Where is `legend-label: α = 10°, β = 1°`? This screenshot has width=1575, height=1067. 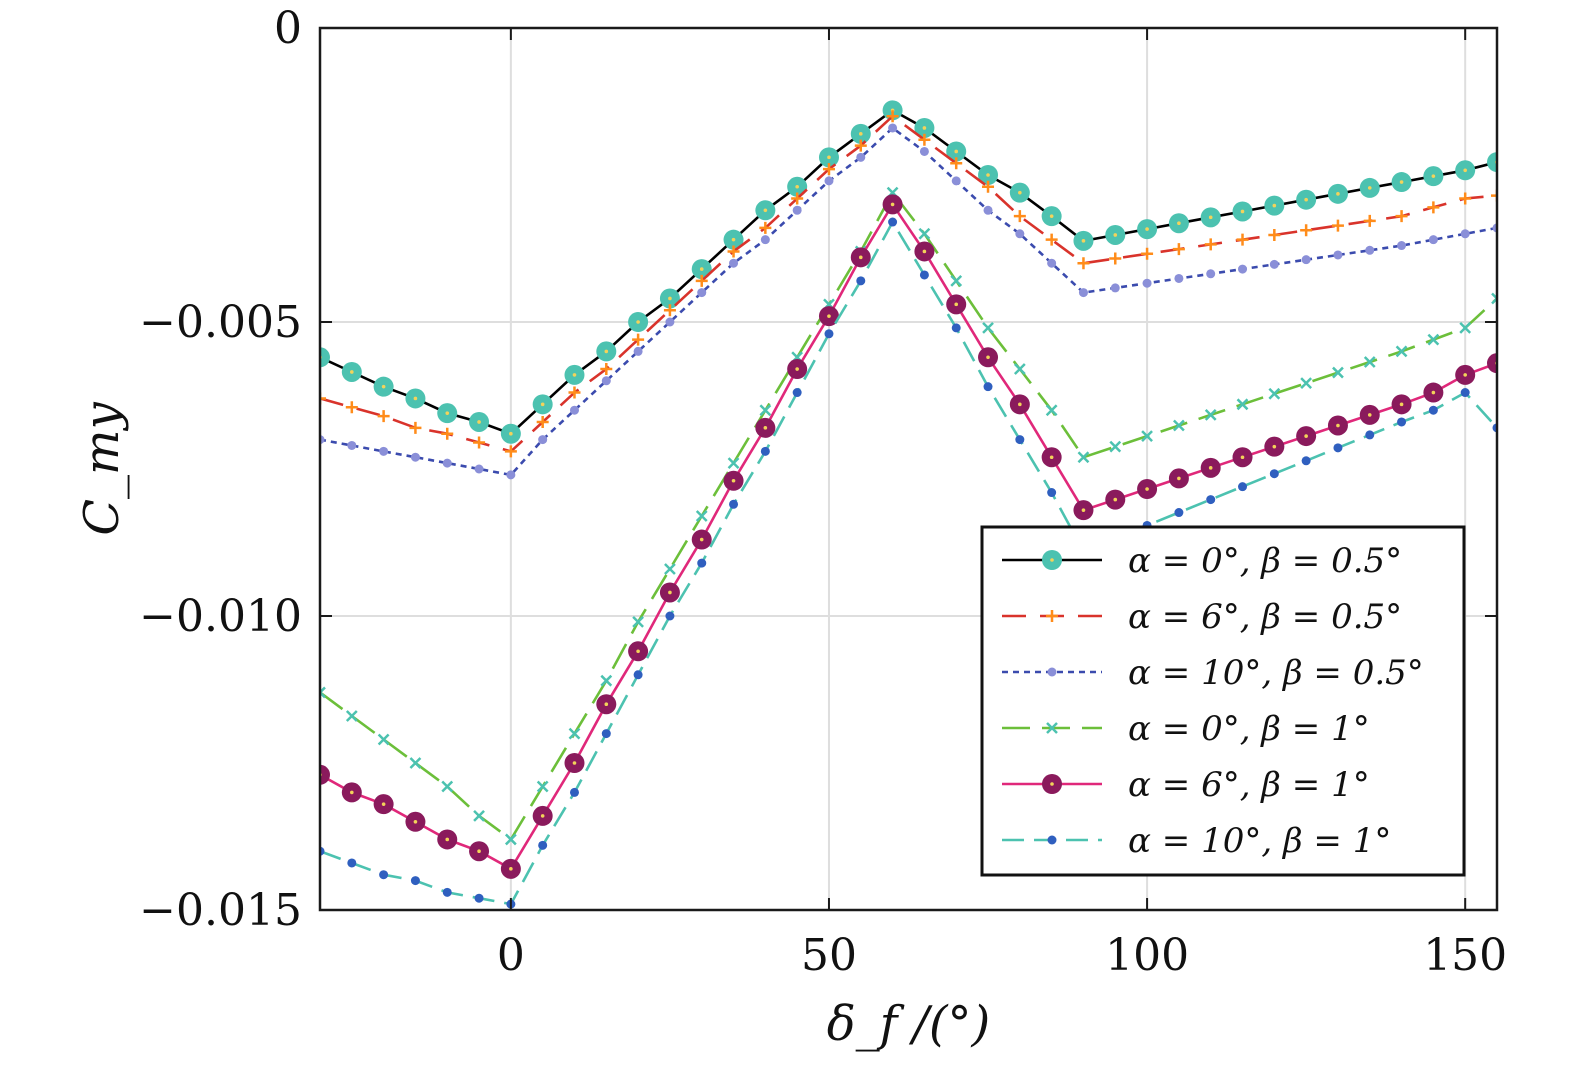 legend-label: α = 10°, β = 1° is located at coordinates (1259, 841).